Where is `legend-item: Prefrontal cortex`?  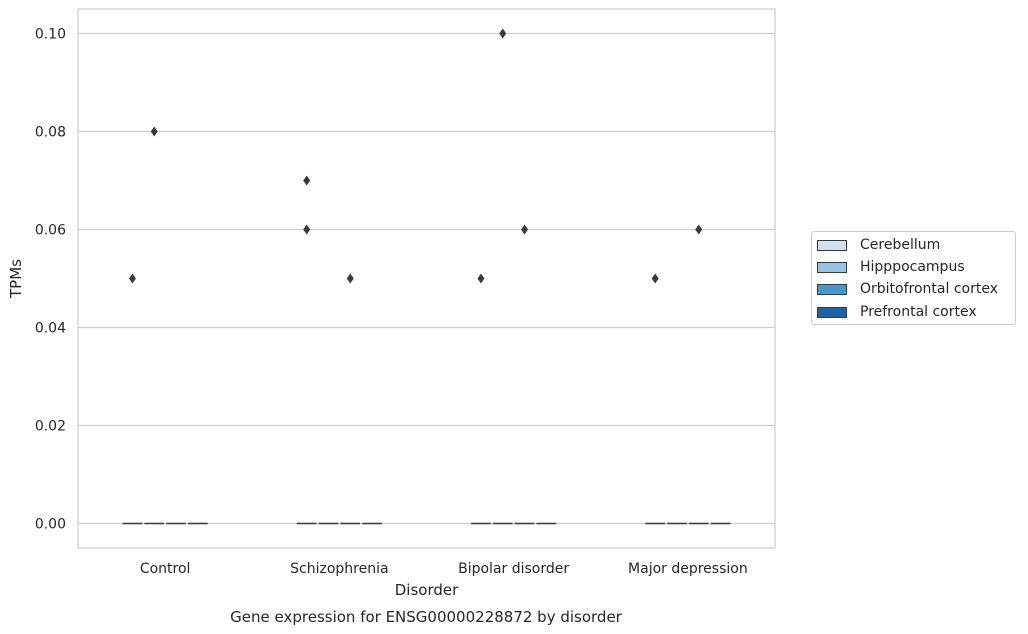 legend-item: Prefrontal cortex is located at coordinates (897, 312).